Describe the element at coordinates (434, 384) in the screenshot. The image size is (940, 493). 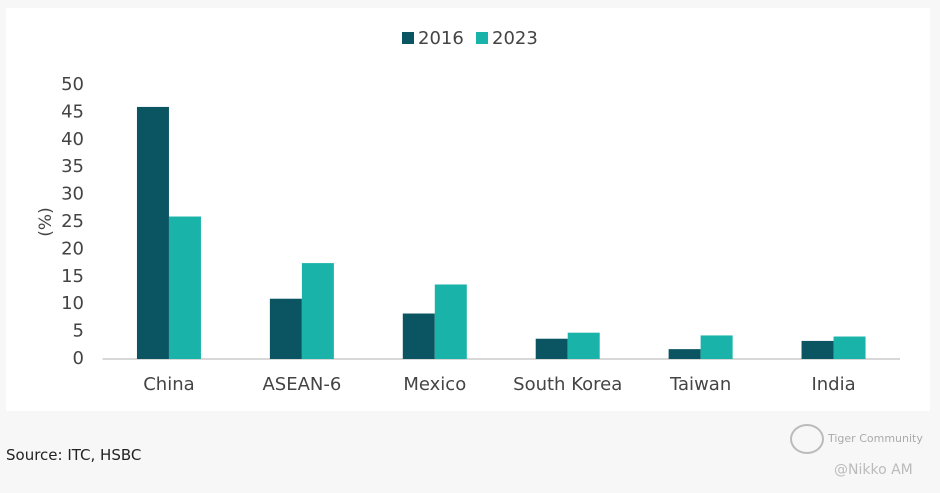
I see `x-tick-label: Mexico` at that location.